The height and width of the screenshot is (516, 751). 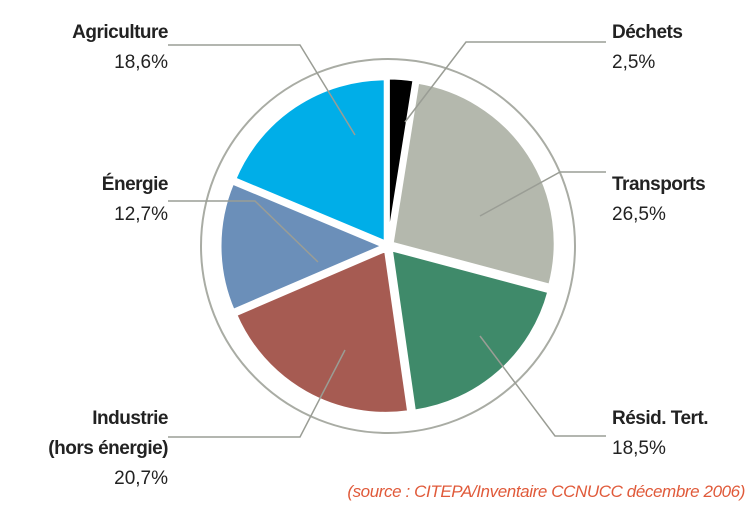 I want to click on slice-label: Transports 26,5%, so click(x=659, y=200).